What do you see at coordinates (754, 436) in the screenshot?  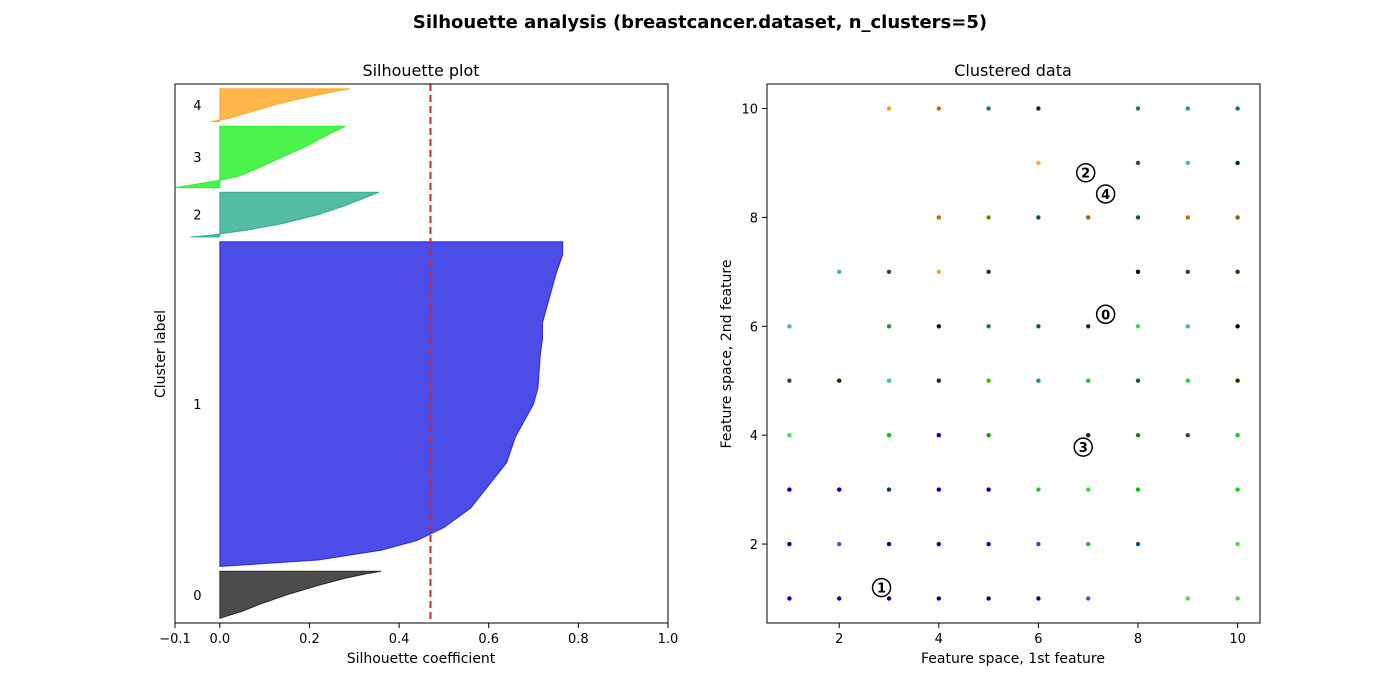 I see `y-tick-label: 4` at bounding box center [754, 436].